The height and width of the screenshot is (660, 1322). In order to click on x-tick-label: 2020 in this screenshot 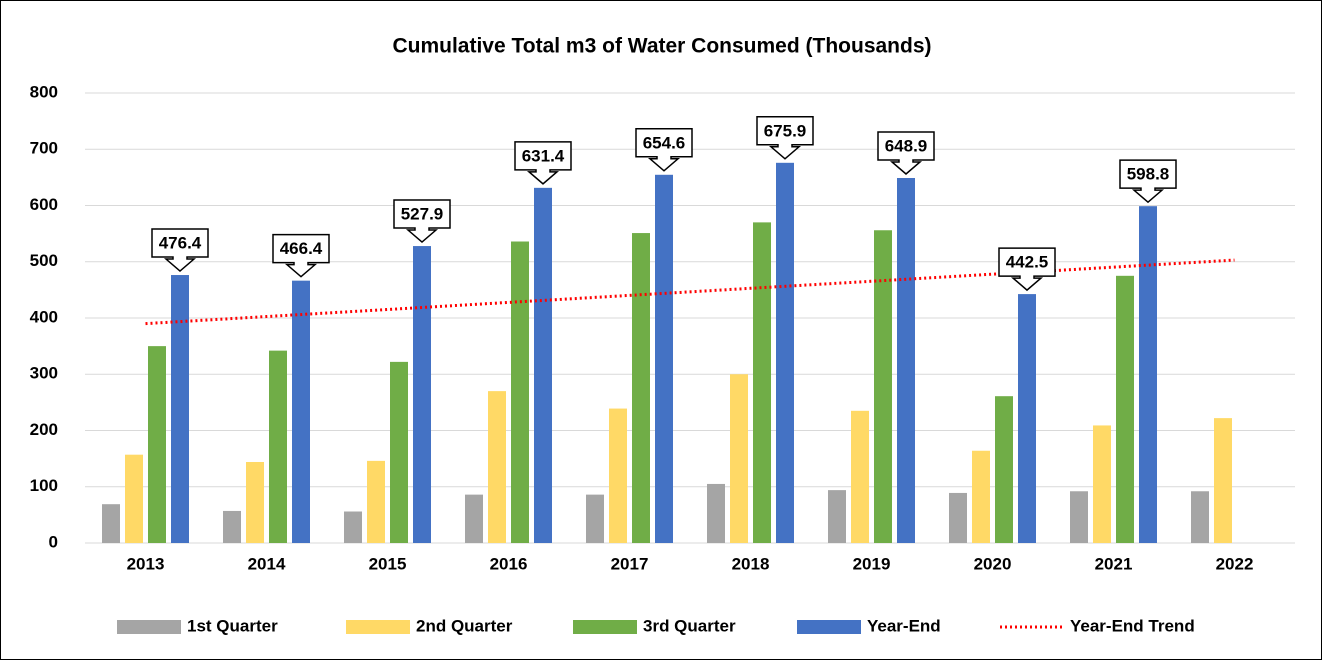, I will do `click(993, 563)`.